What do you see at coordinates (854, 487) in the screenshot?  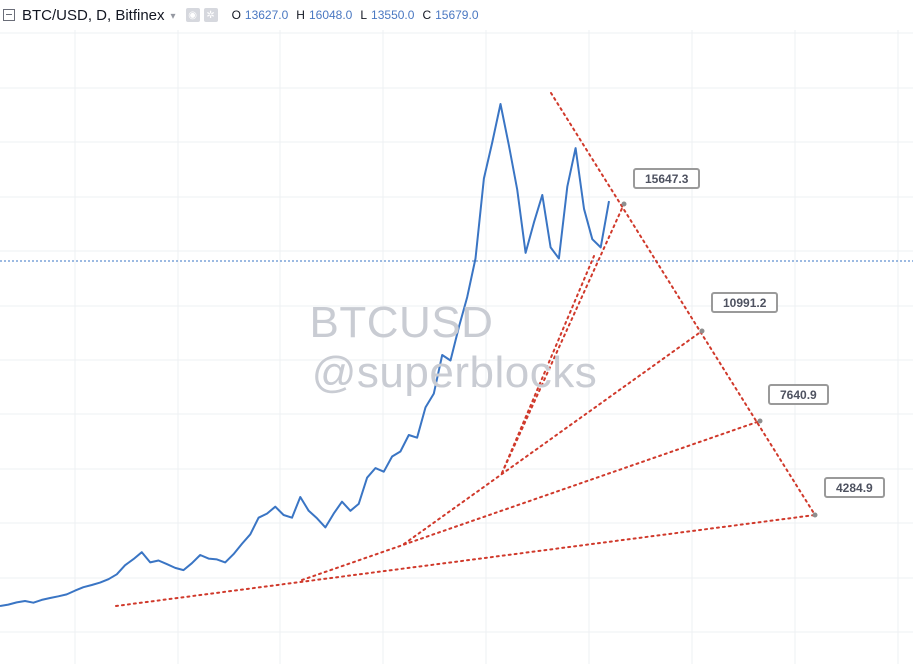 I see `fan-level-label: 4284.9` at bounding box center [854, 487].